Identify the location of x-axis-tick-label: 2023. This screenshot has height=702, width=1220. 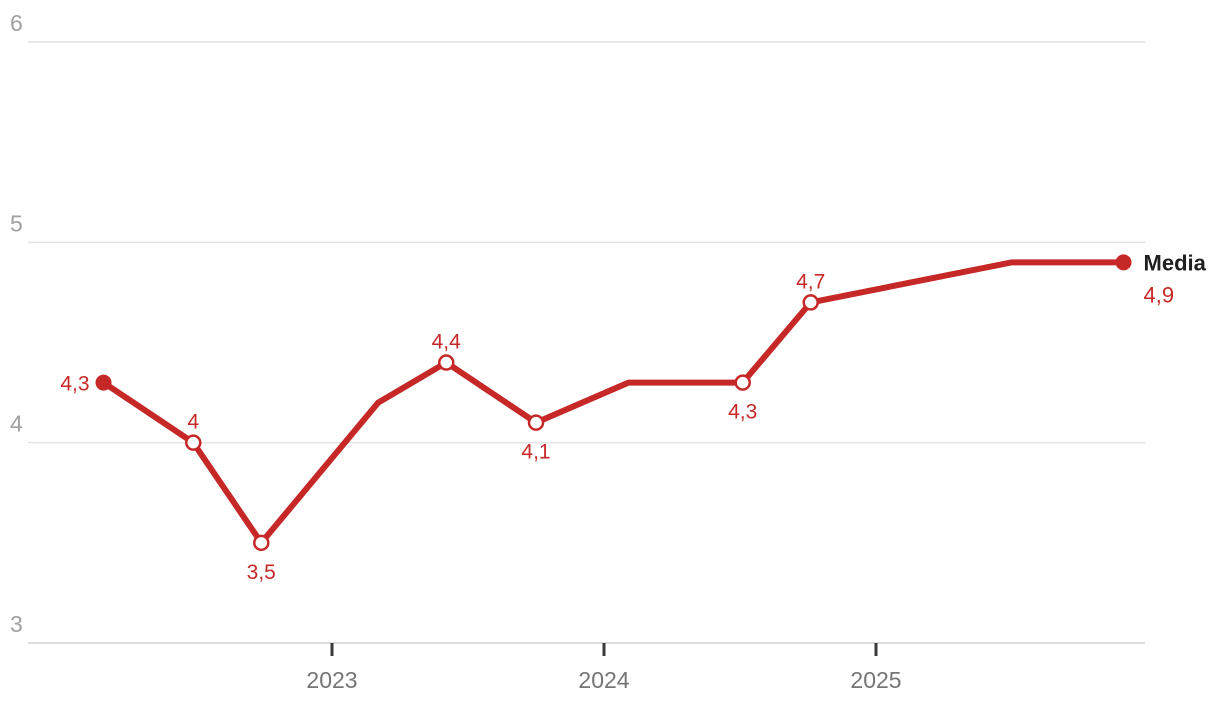
(331, 680).